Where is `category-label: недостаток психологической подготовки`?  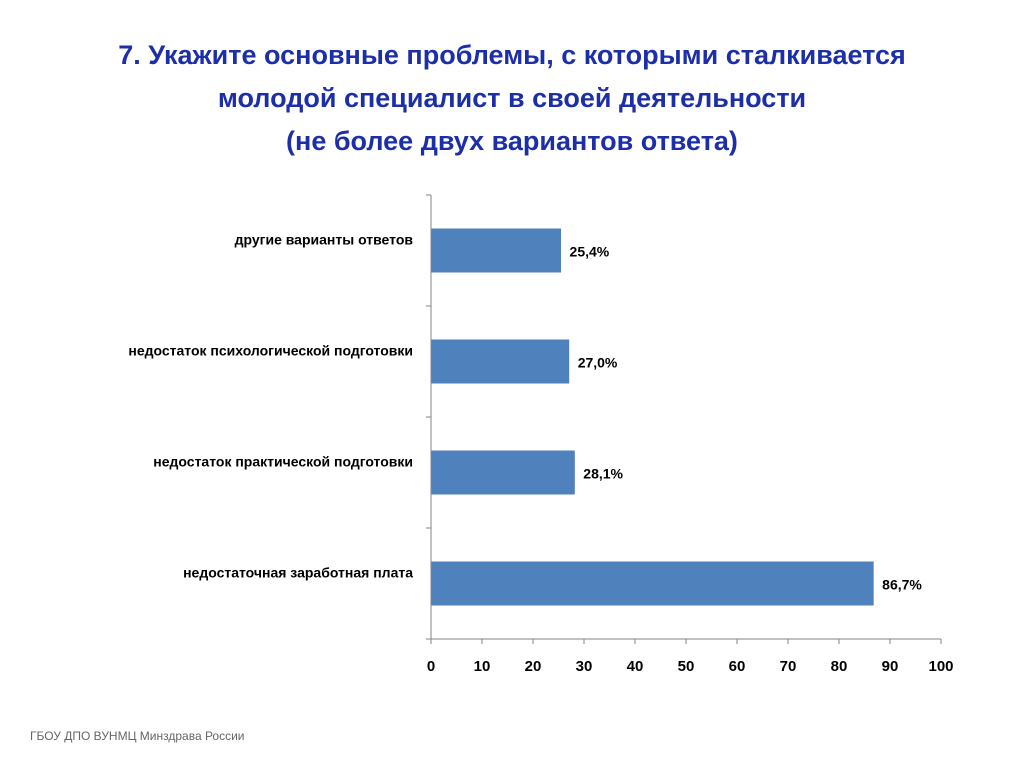 category-label: недостаток психологической подготовки is located at coordinates (270, 351).